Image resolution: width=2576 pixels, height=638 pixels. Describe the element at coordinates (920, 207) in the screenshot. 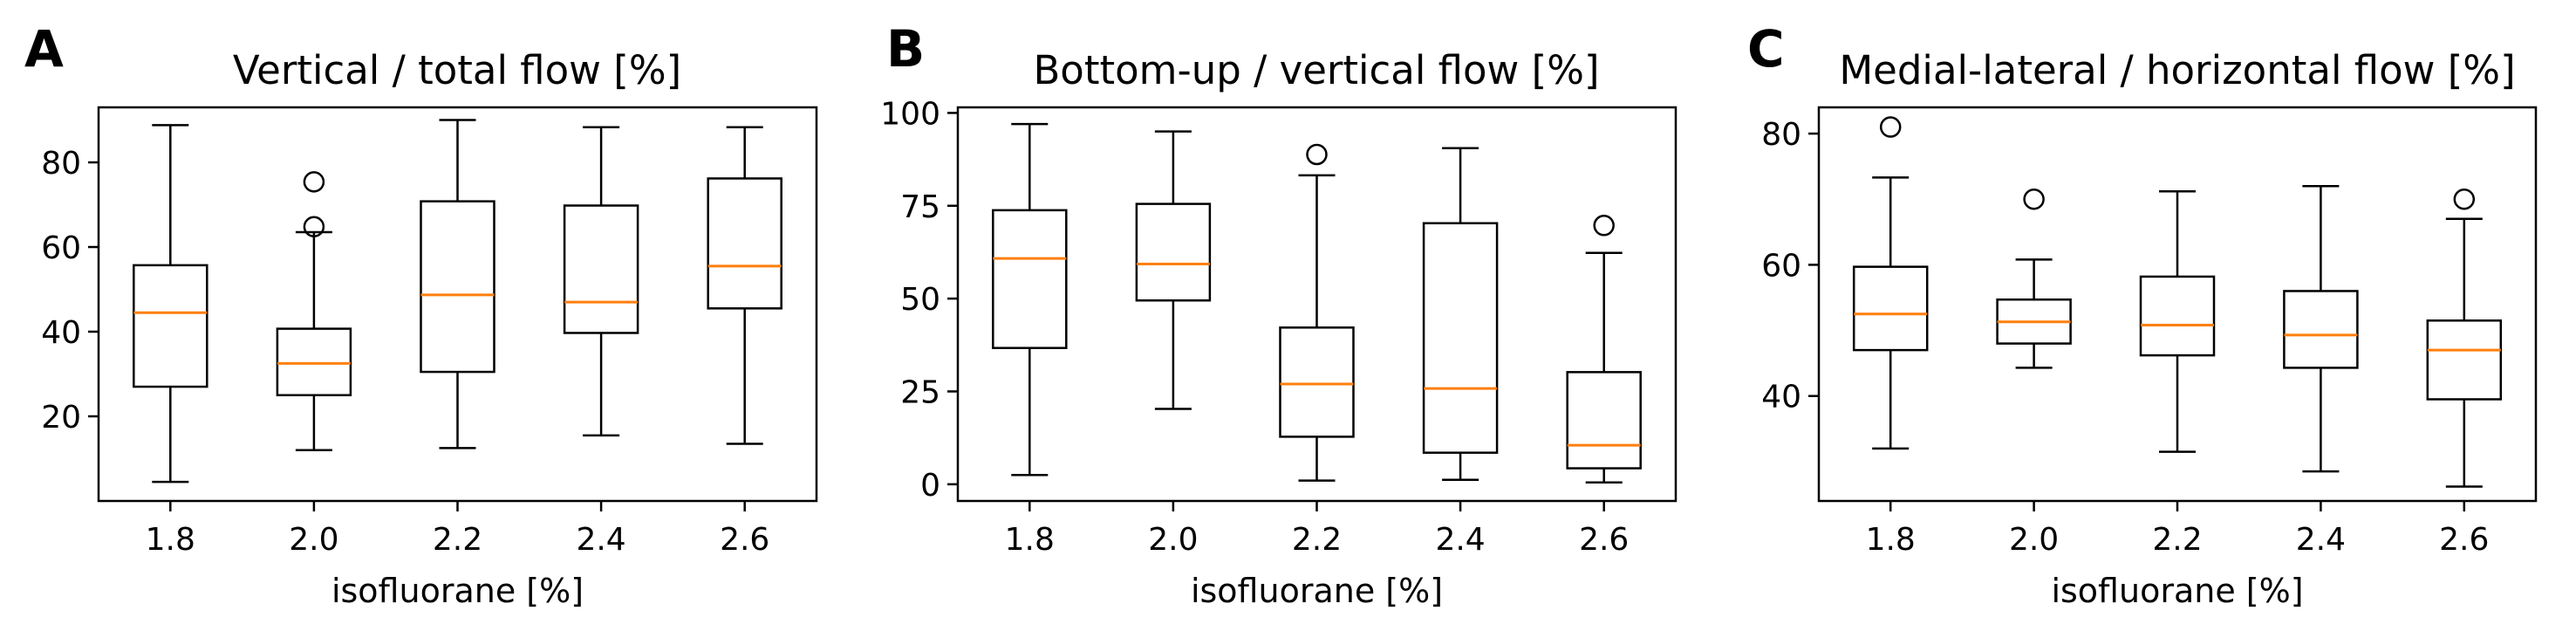

I see `y-tick-label: 75` at that location.